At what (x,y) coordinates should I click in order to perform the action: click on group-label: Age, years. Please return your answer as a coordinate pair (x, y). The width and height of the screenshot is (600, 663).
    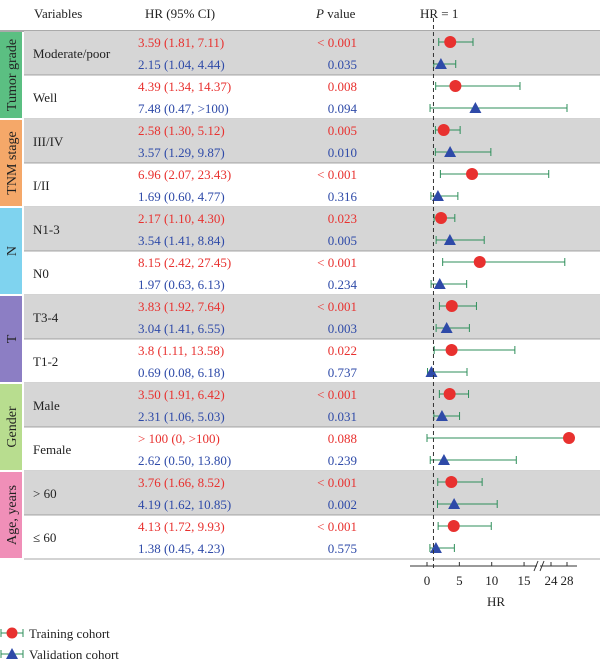
    Looking at the image, I should click on (12, 515).